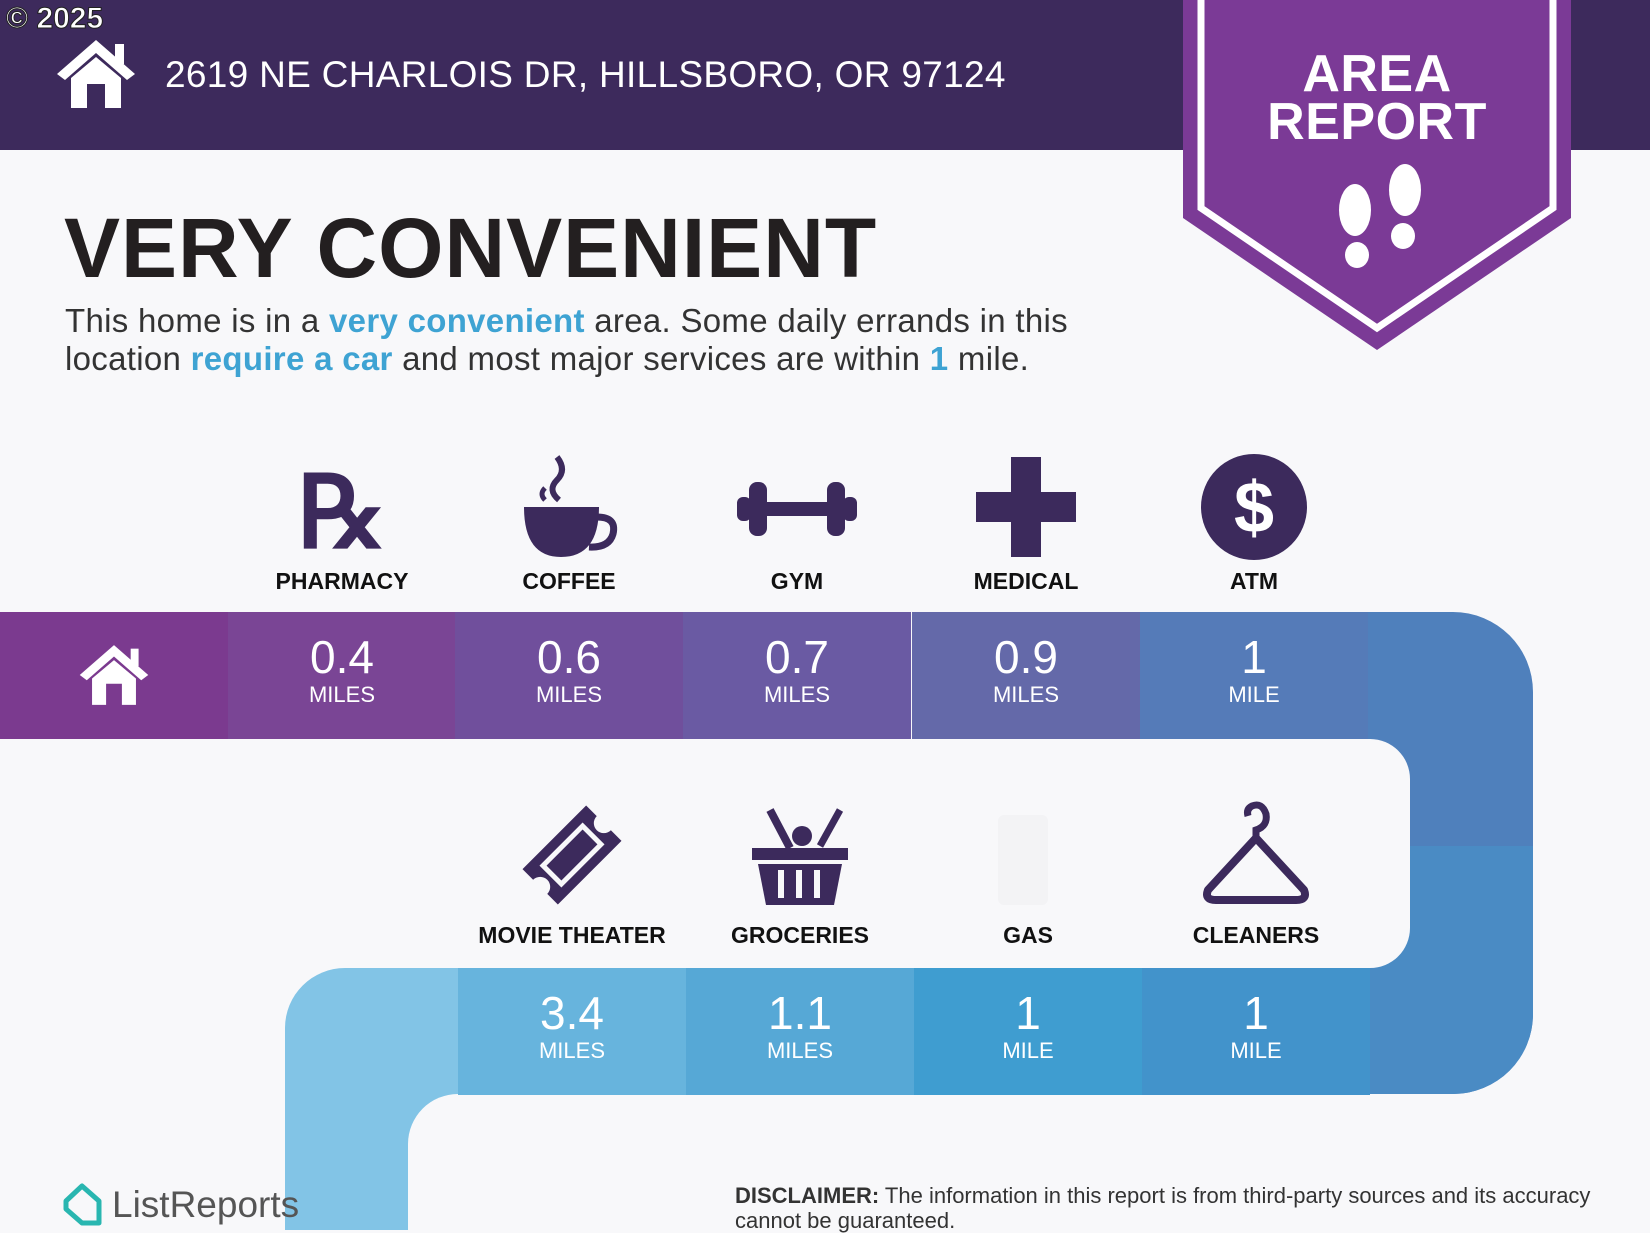 The image size is (1650, 1233). Describe the element at coordinates (1028, 935) in the screenshot. I see `category-label: GAS` at that location.